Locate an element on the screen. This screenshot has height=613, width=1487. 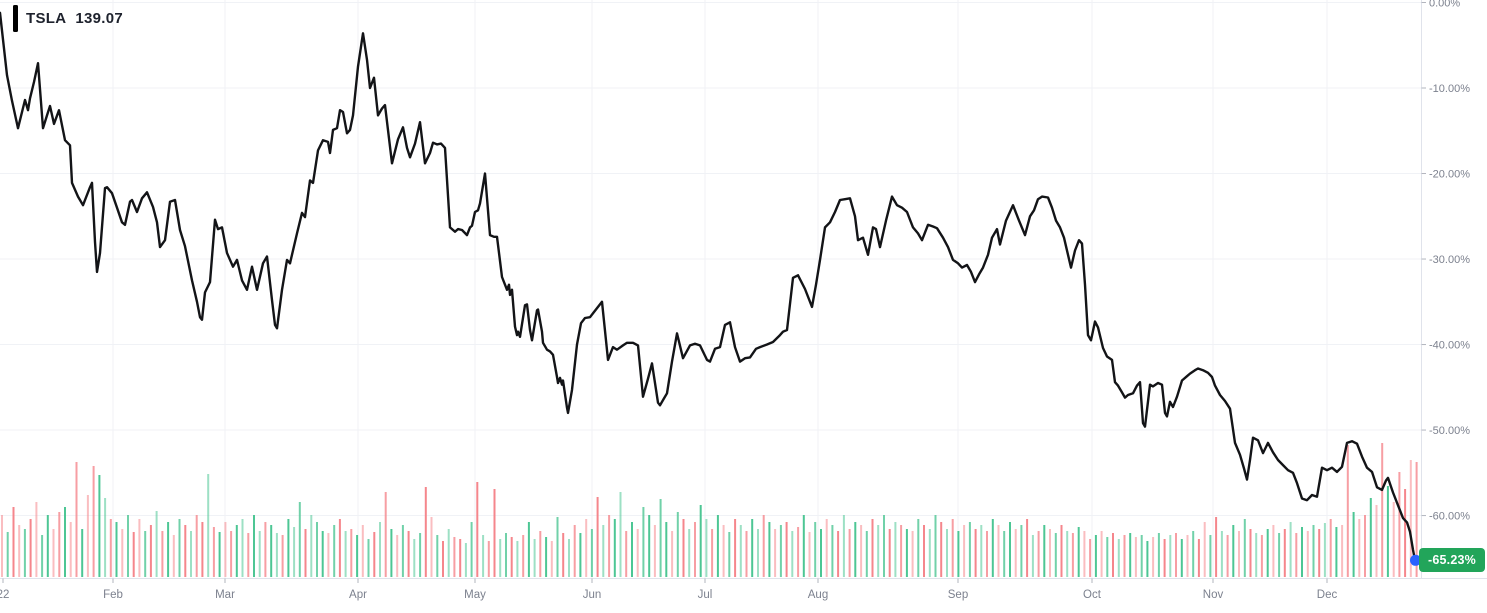
time-axis-label: Sep is located at coordinates (958, 595).